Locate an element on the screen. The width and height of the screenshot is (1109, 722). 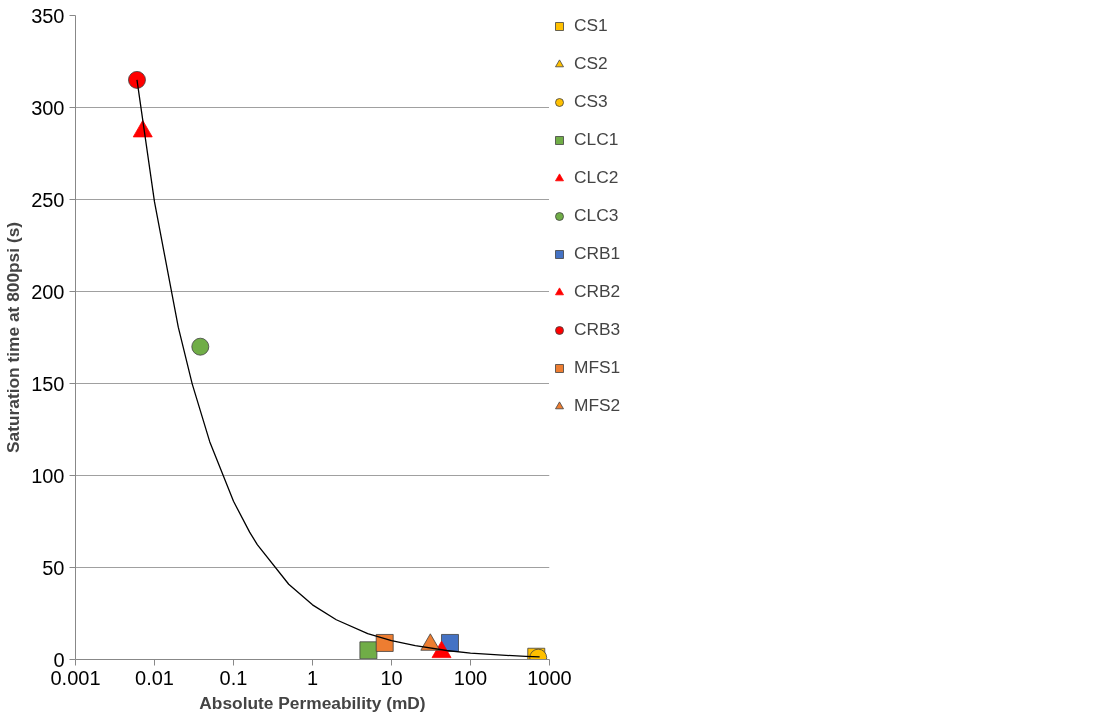
legend-label: CRB3 is located at coordinates (597, 329).